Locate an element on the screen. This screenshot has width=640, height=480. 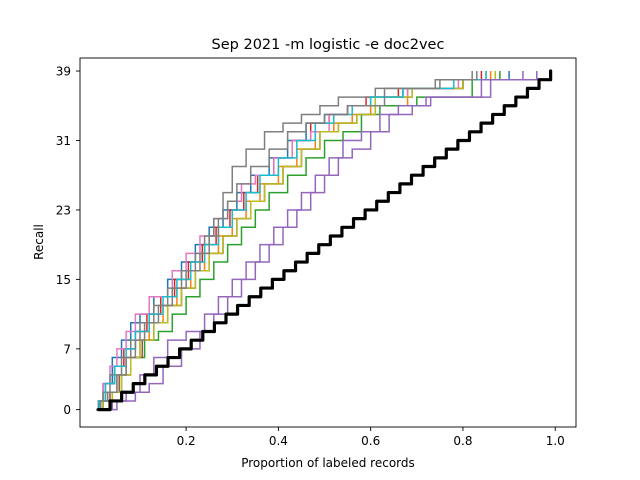
y-axis-ticks: 0 7 15 23 31 39 is located at coordinates (68, 241).